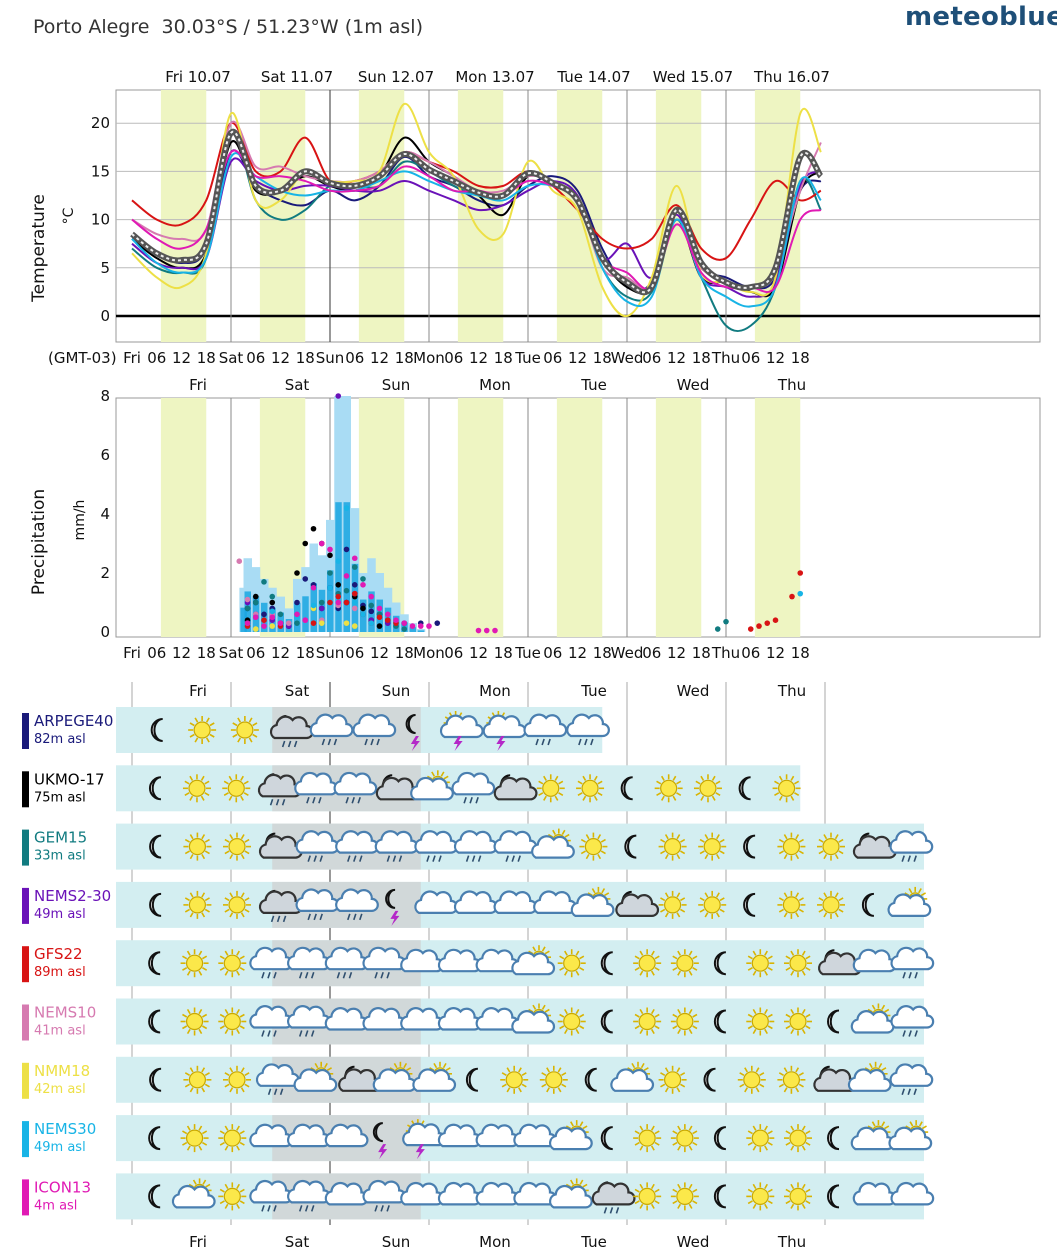  Describe the element at coordinates (593, 77) in the screenshot. I see `date-label: Tue 14.07` at that location.